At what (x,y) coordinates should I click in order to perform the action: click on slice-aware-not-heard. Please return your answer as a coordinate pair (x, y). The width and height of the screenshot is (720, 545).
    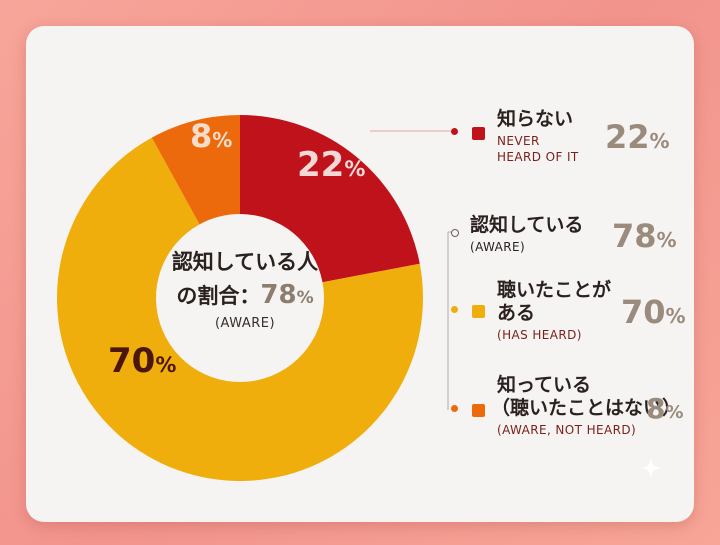
    Looking at the image, I should click on (195, 170).